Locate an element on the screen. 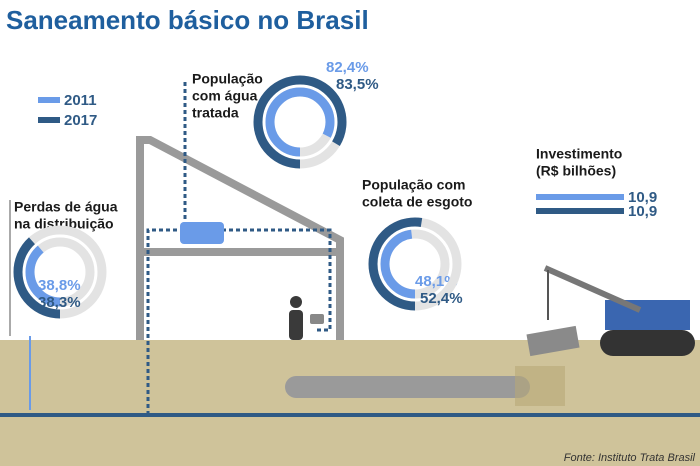  chart-title: coleta de esgoto is located at coordinates (417, 202).